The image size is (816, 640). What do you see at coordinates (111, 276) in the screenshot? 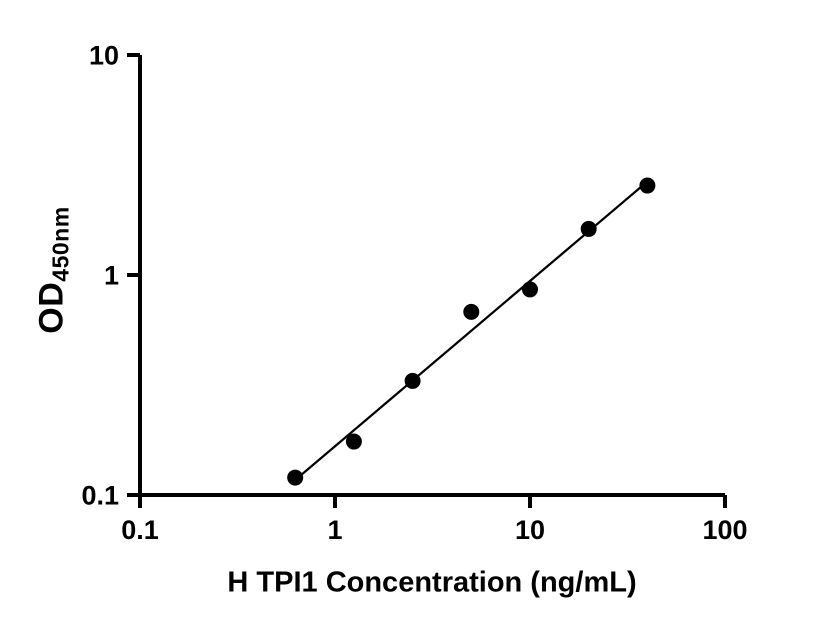
I see `y-axis-tick-label: 1` at bounding box center [111, 276].